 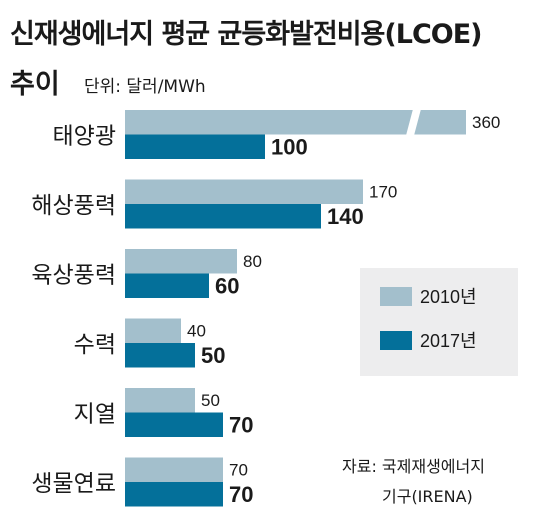 What do you see at coordinates (145, 87) in the screenshot?
I see `unit-label: 단위: 달러/MWh` at bounding box center [145, 87].